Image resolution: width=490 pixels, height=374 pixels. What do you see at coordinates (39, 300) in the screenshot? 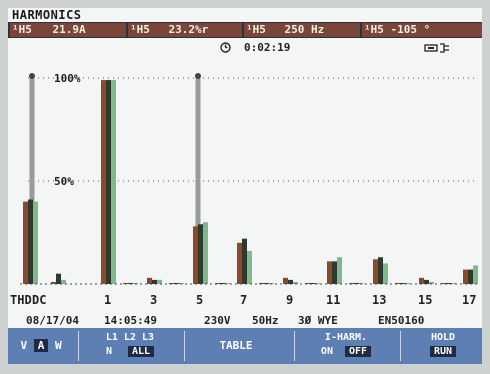
I see `x-tick-label: DC` at bounding box center [39, 300].